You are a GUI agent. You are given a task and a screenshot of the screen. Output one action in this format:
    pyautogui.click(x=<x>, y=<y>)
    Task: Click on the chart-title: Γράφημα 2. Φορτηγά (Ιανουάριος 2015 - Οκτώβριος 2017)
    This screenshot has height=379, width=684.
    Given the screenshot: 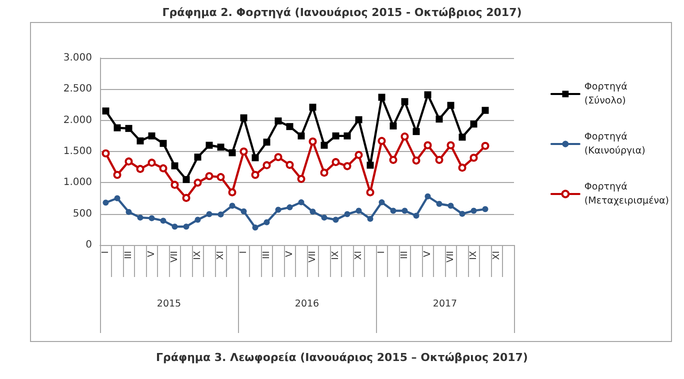 What is the action you would take?
    pyautogui.click(x=342, y=12)
    